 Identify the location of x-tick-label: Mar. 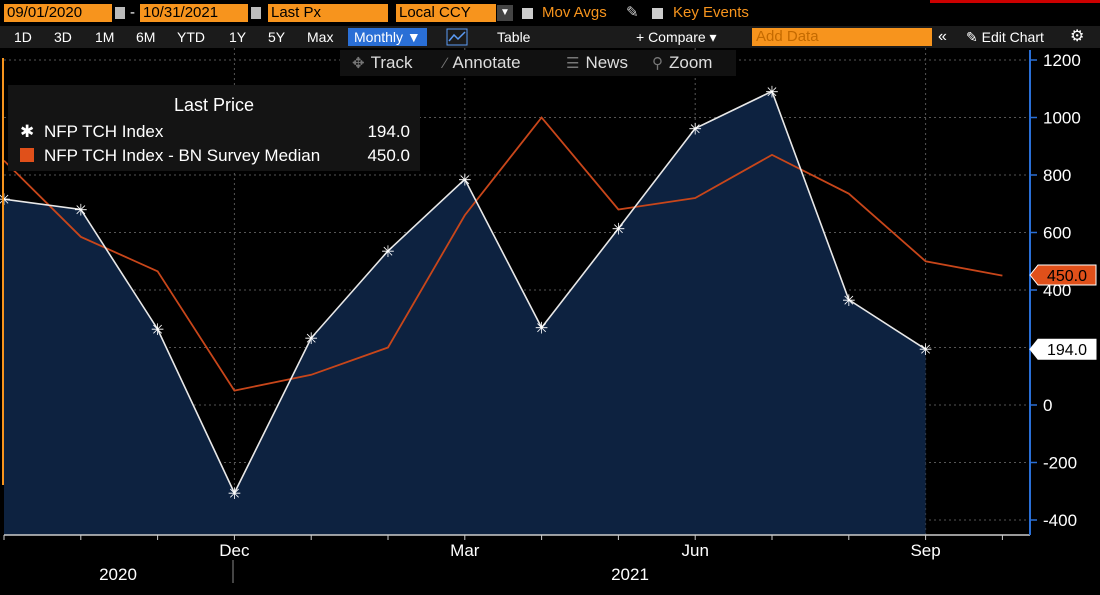
(465, 550).